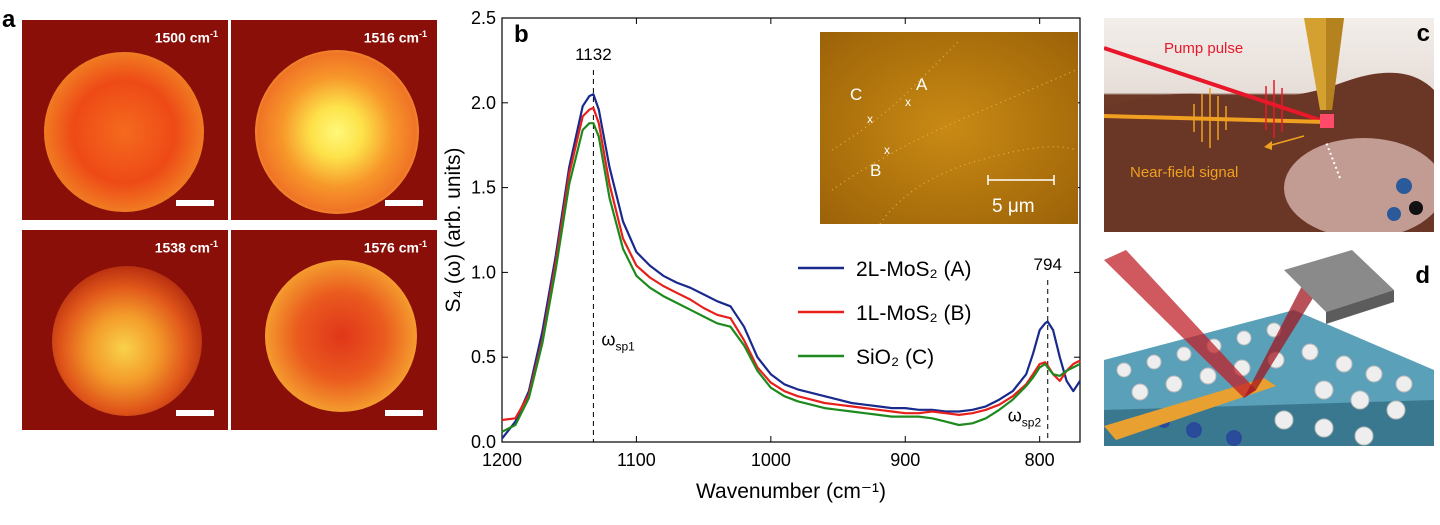  Describe the element at coordinates (887, 150) in the screenshot. I see `marker-b: x` at that location.